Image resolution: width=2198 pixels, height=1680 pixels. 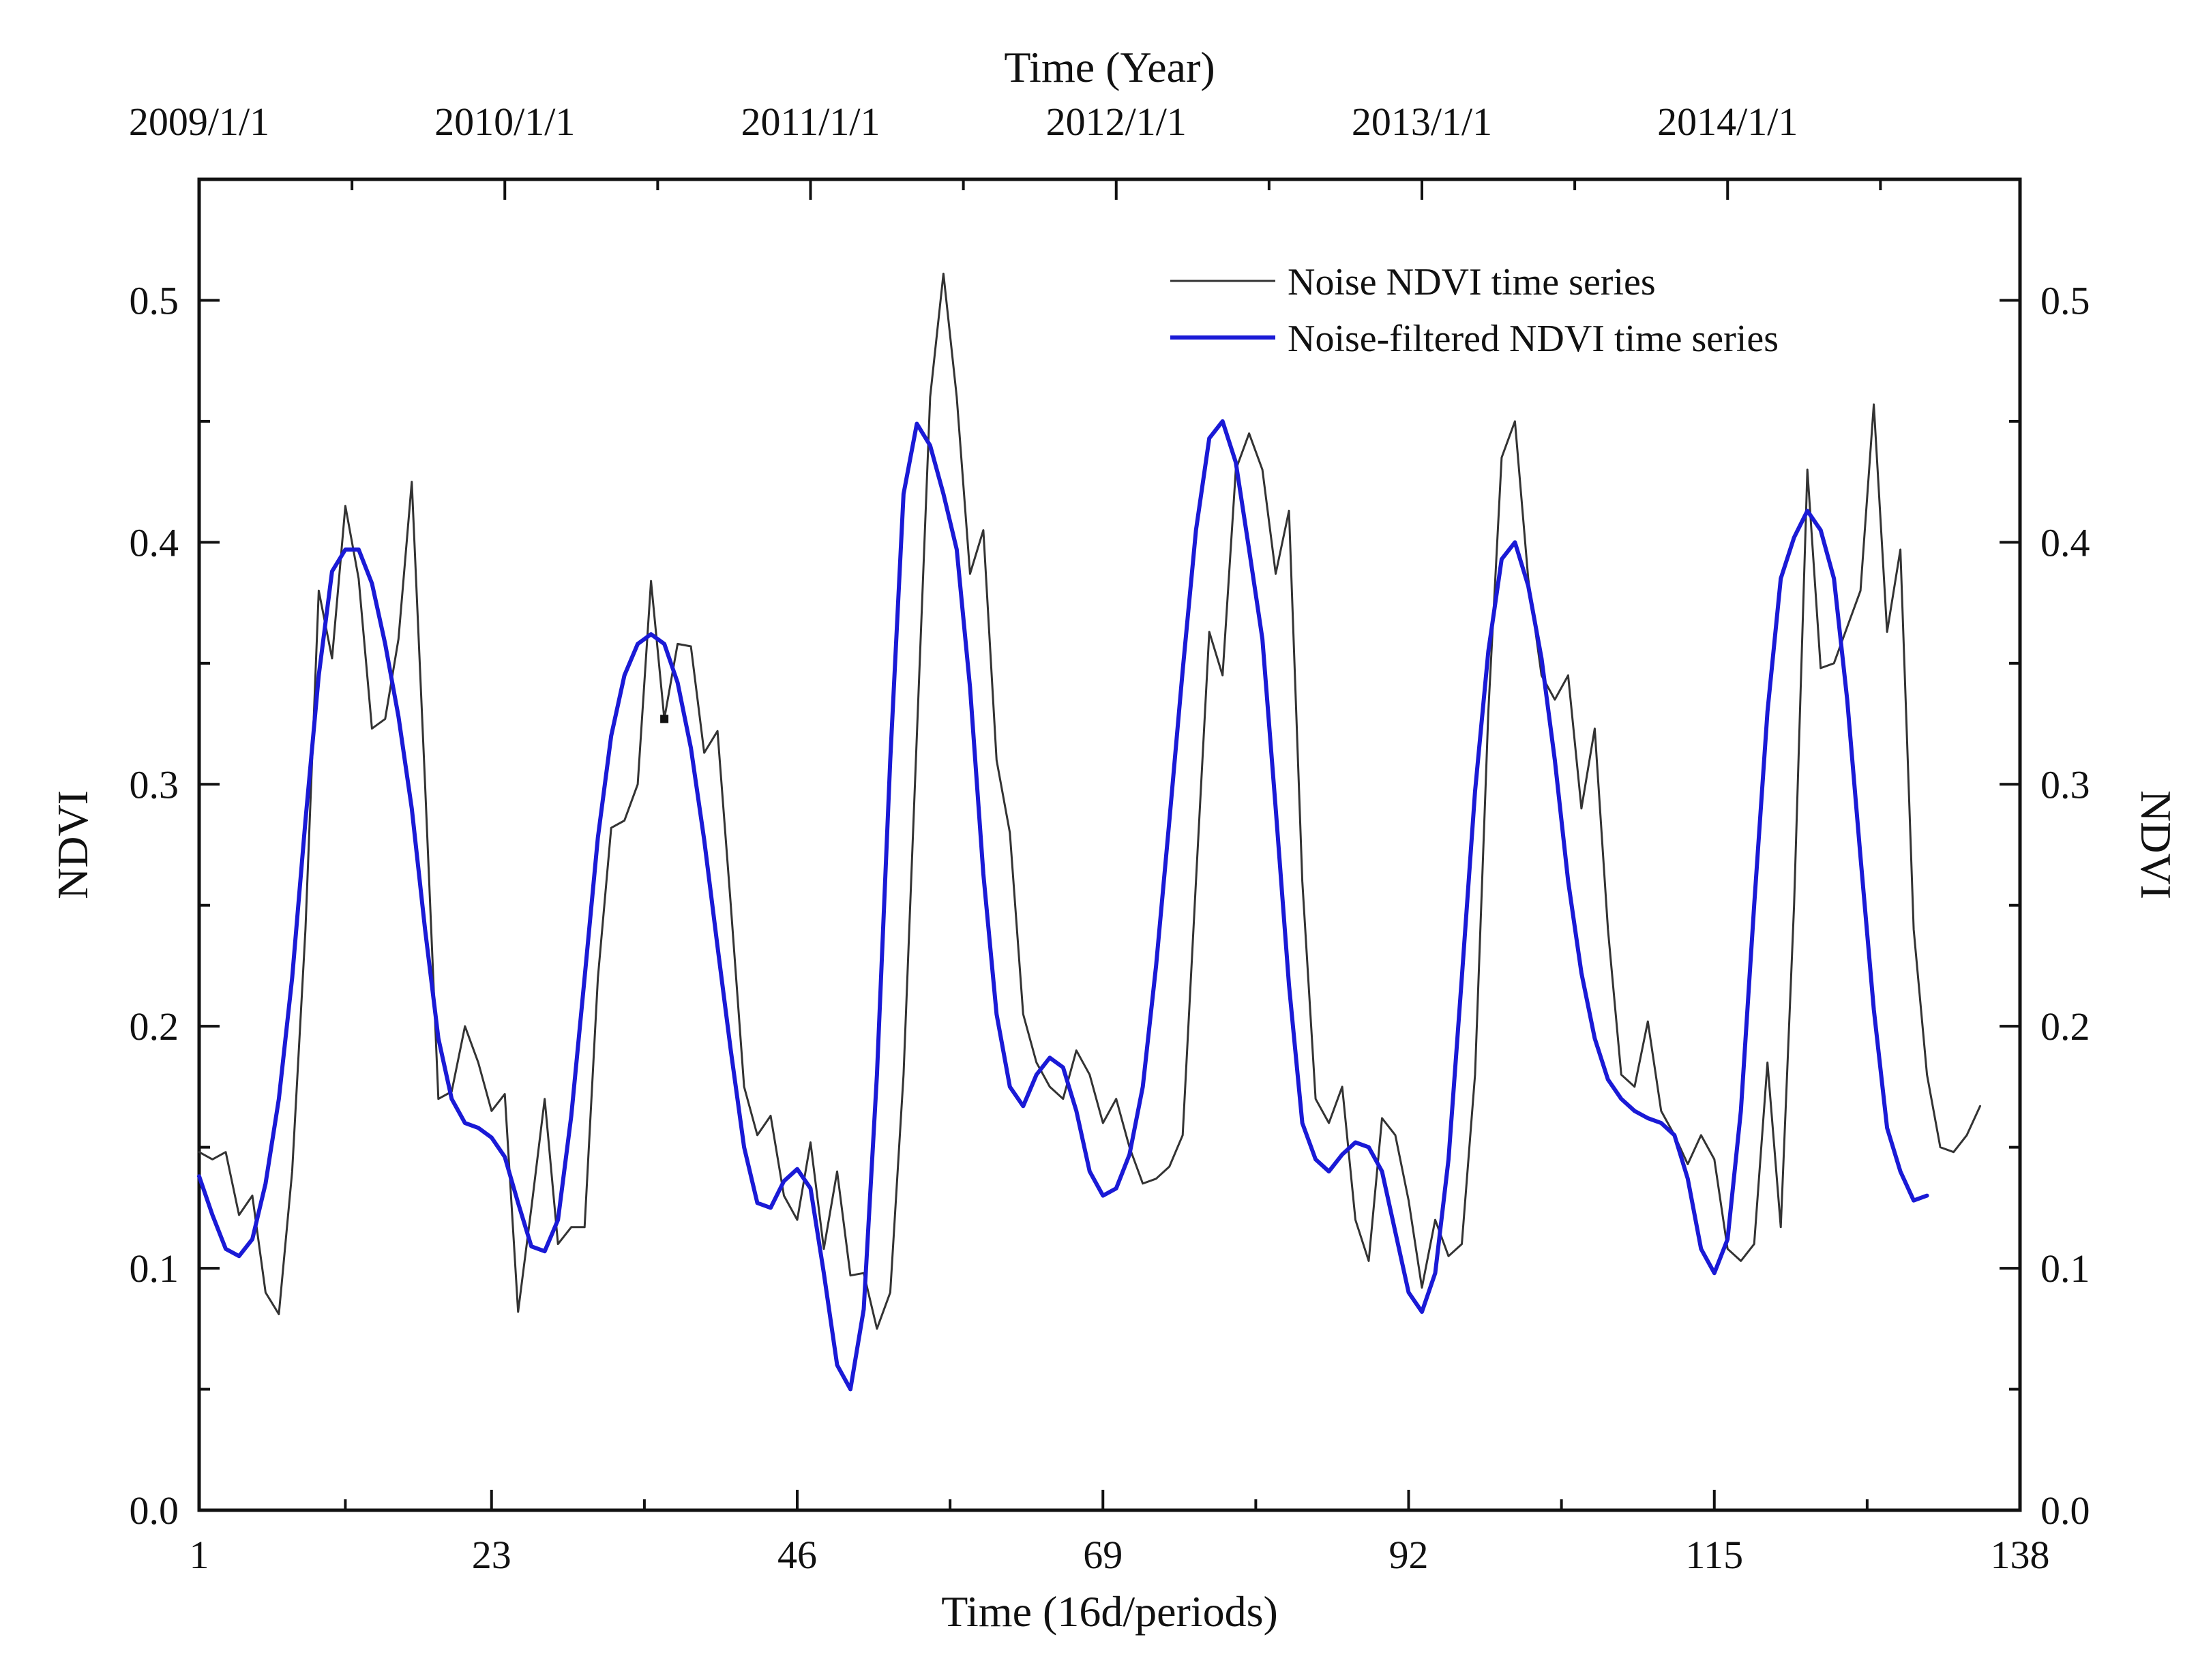 What do you see at coordinates (199, 122) in the screenshot?
I see `top-tick-label: 2009/1/1` at bounding box center [199, 122].